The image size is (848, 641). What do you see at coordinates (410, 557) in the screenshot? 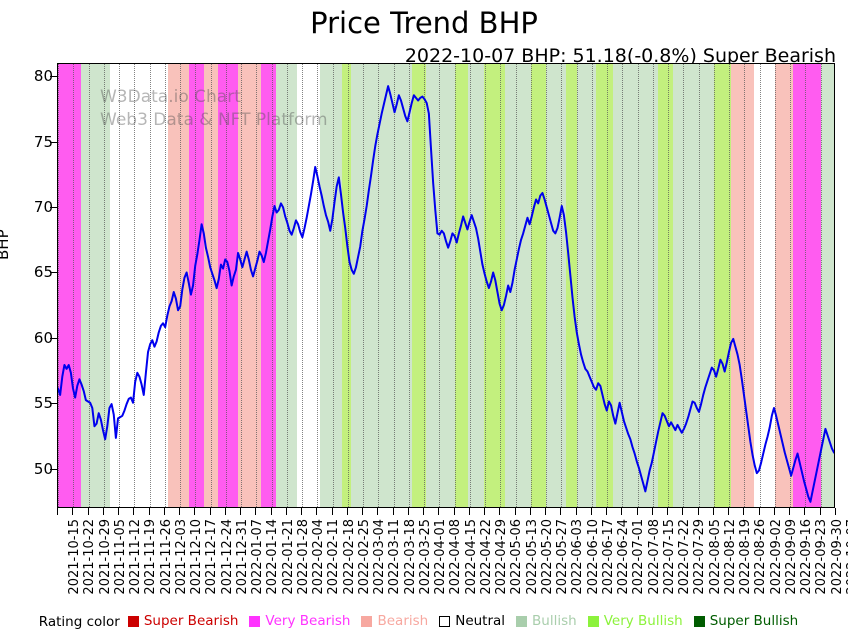
I see `x-tick-label: 2022-03-18` at bounding box center [410, 557].